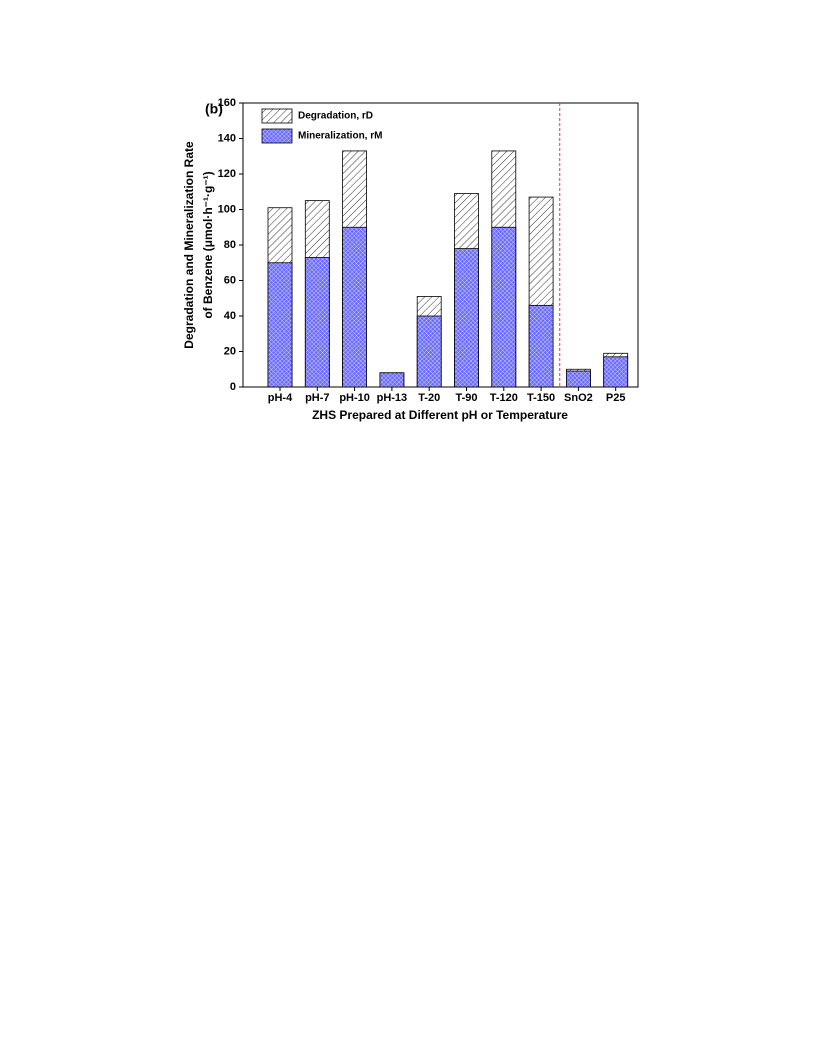  What do you see at coordinates (230, 245) in the screenshot?
I see `y-tick-label: 80` at bounding box center [230, 245].